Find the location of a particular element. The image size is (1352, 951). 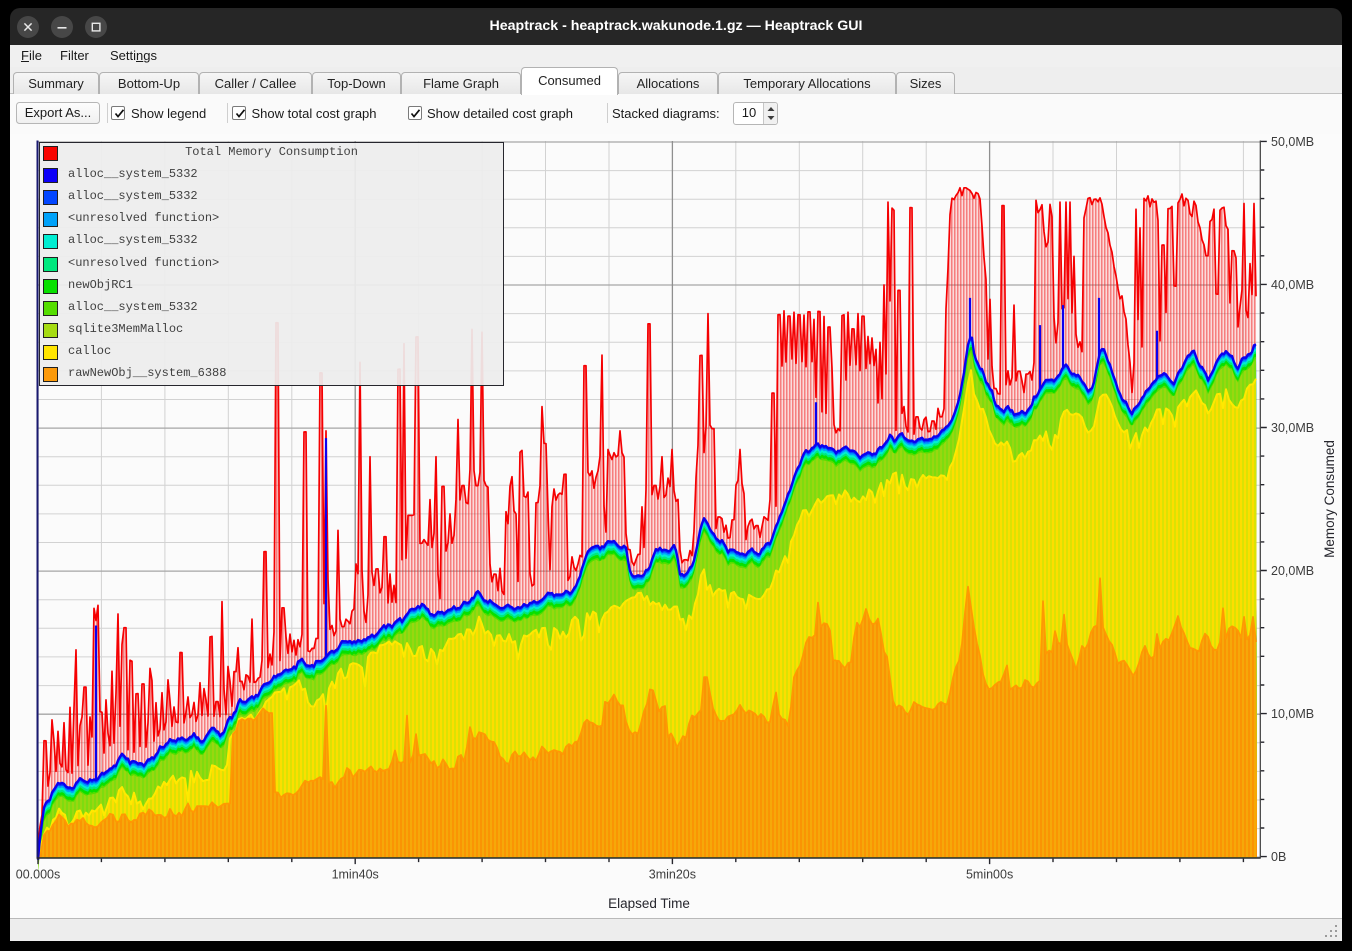

svg-text: 40,0MB is located at coordinates (1292, 285).